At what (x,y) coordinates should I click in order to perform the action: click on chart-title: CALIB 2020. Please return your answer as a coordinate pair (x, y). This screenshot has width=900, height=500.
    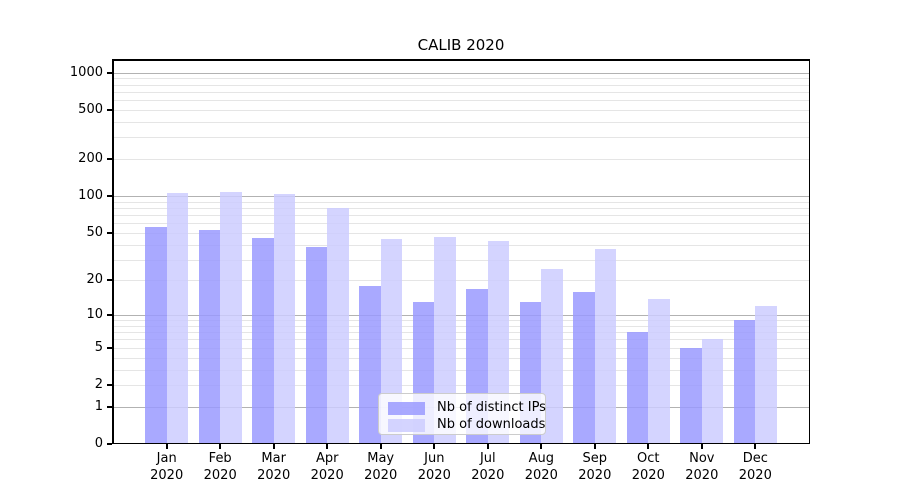
    Looking at the image, I should click on (461, 45).